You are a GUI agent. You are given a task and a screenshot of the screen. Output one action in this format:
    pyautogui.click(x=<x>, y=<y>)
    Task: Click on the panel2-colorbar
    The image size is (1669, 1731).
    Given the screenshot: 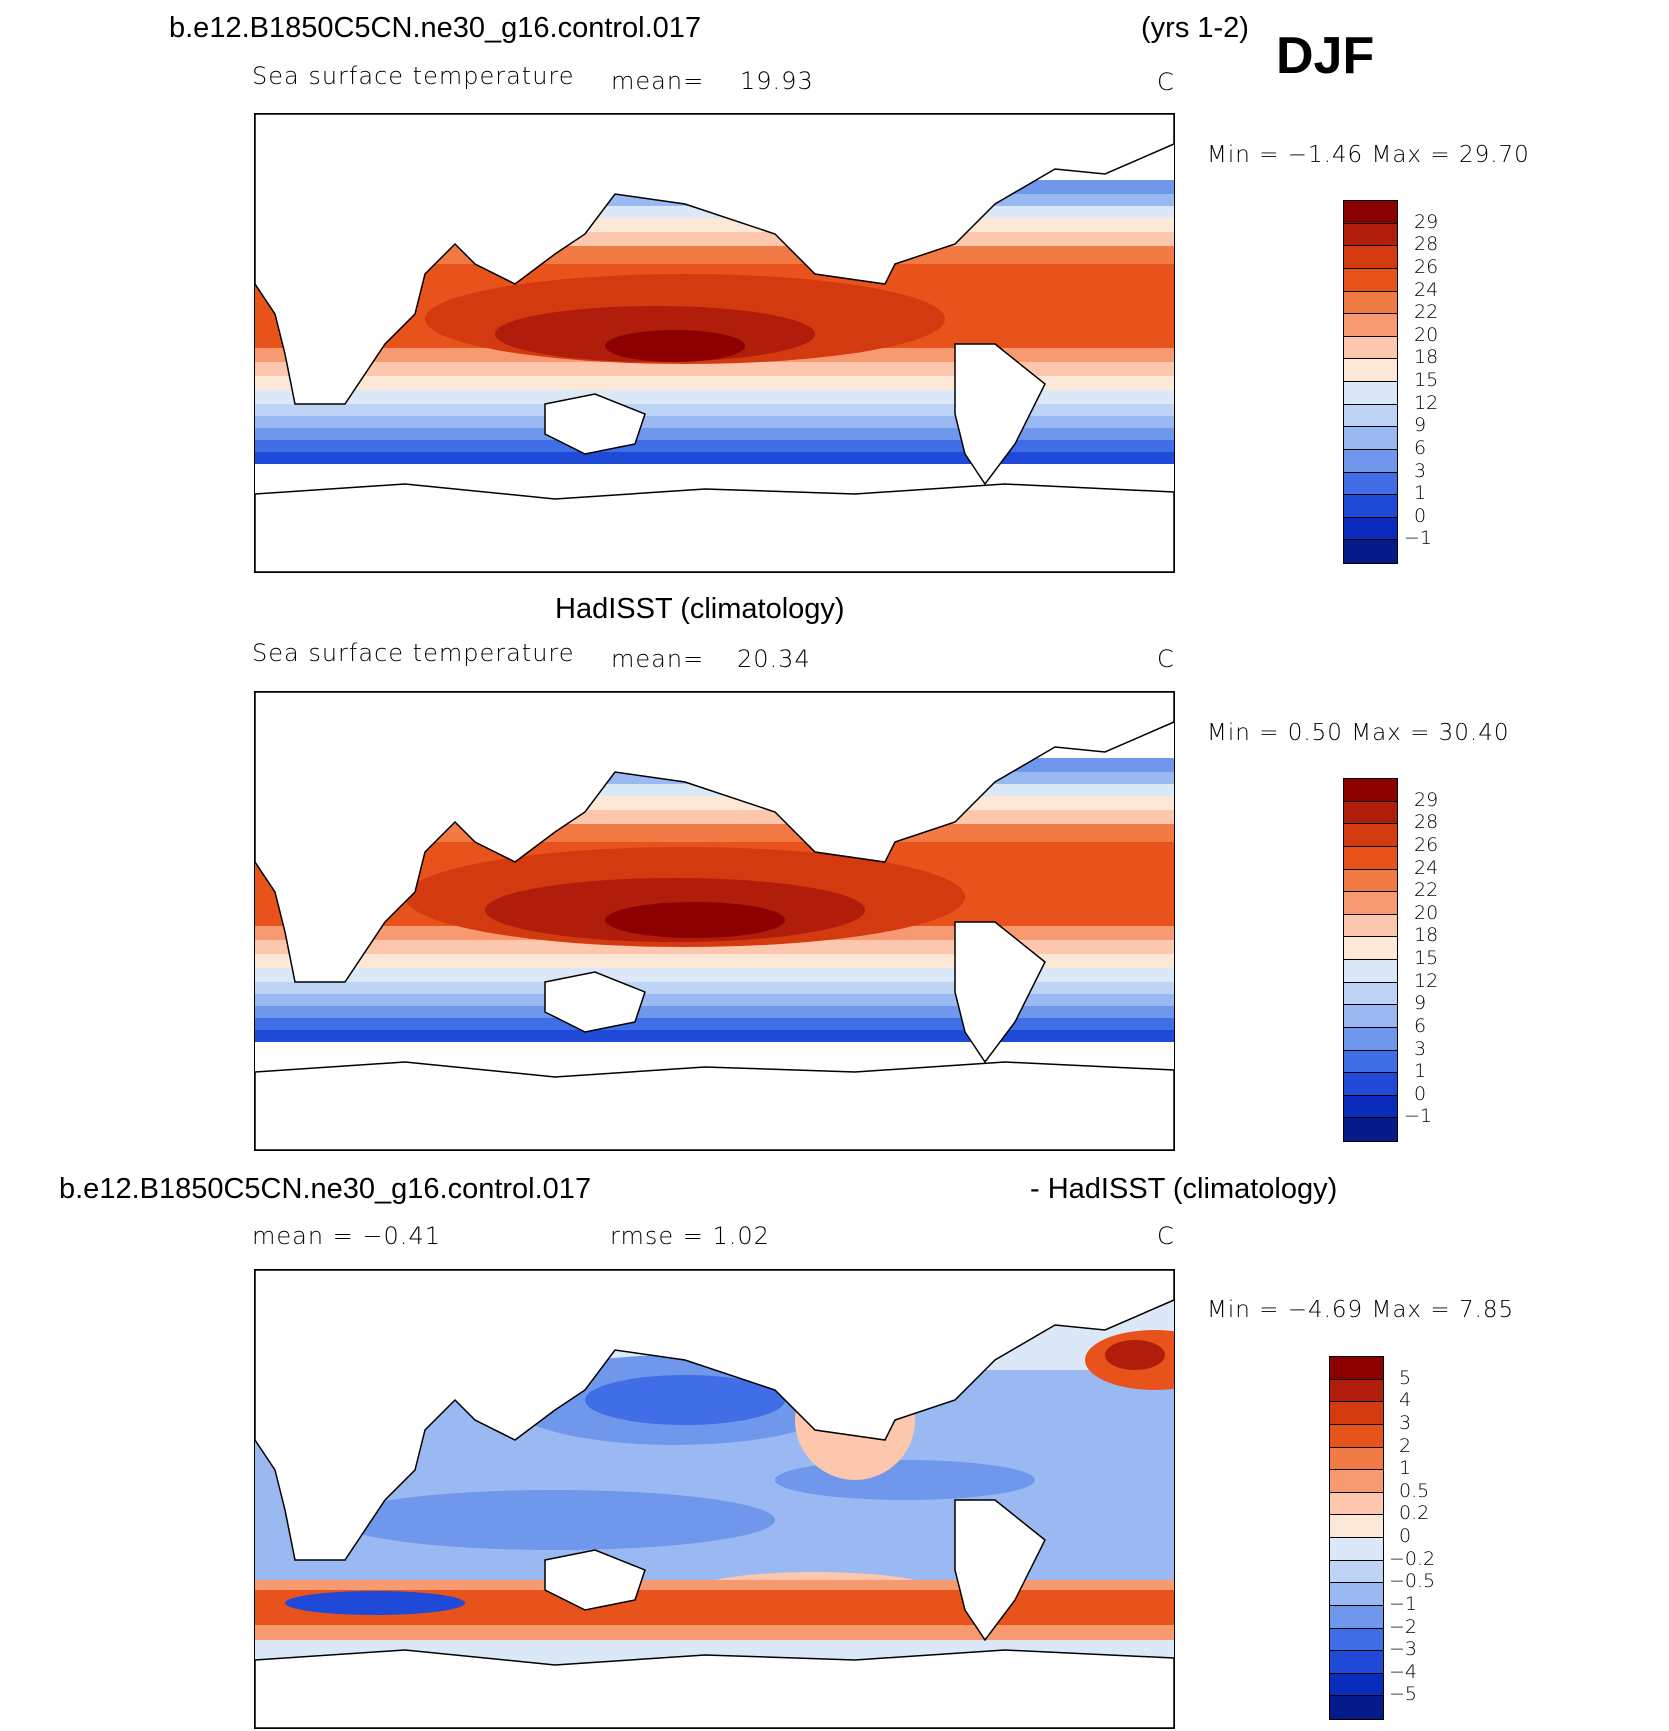 What is the action you would take?
    pyautogui.click(x=1370, y=960)
    